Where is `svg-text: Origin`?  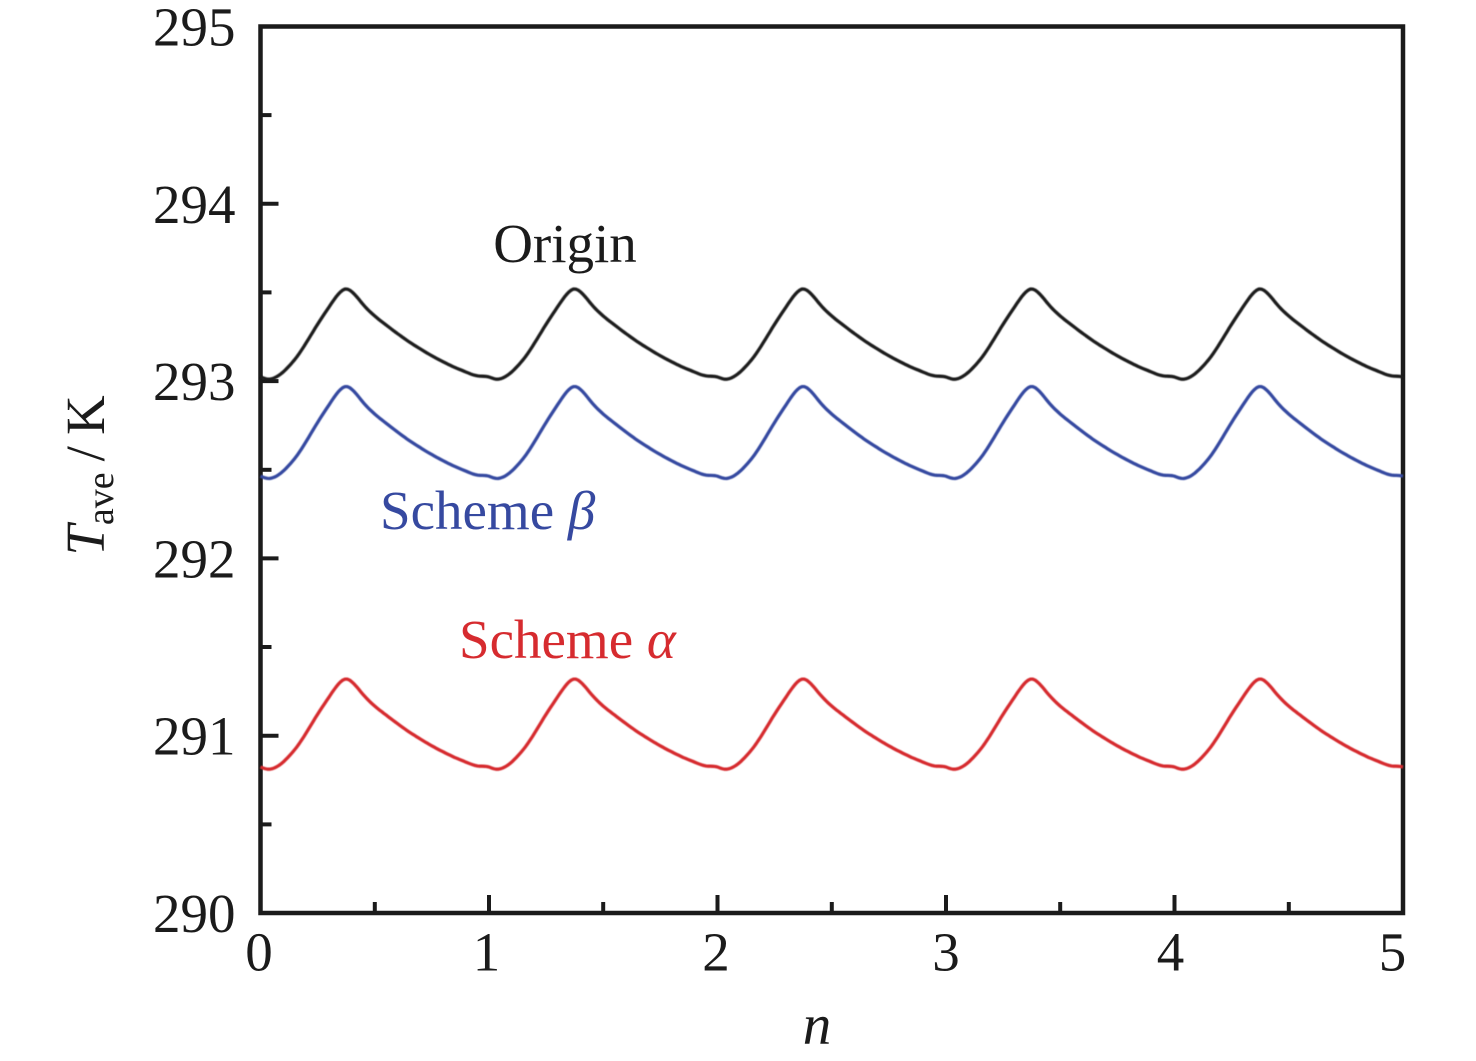
svg-text: Origin is located at coordinates (565, 243).